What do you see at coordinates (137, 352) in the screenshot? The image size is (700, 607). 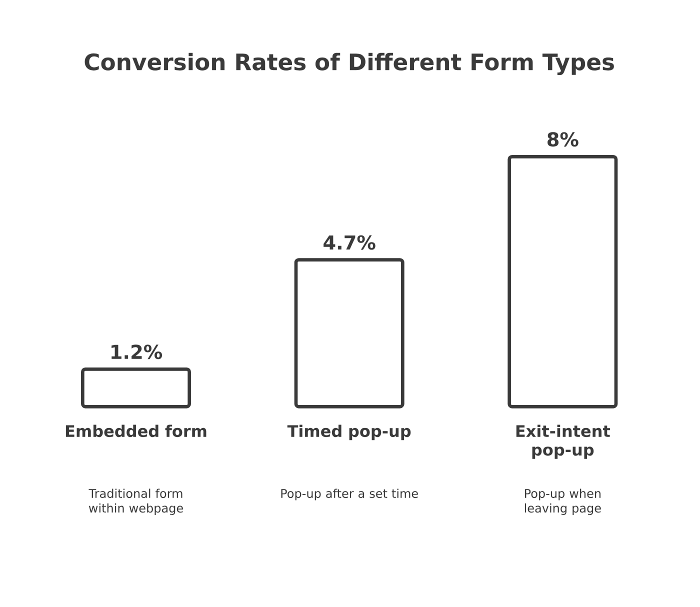 I see `data-label: 1.2%` at bounding box center [137, 352].